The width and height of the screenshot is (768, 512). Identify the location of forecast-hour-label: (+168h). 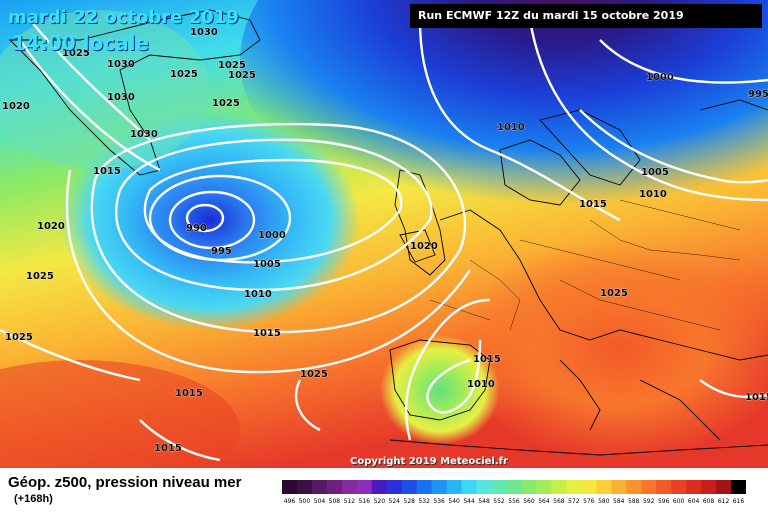
(33, 499).